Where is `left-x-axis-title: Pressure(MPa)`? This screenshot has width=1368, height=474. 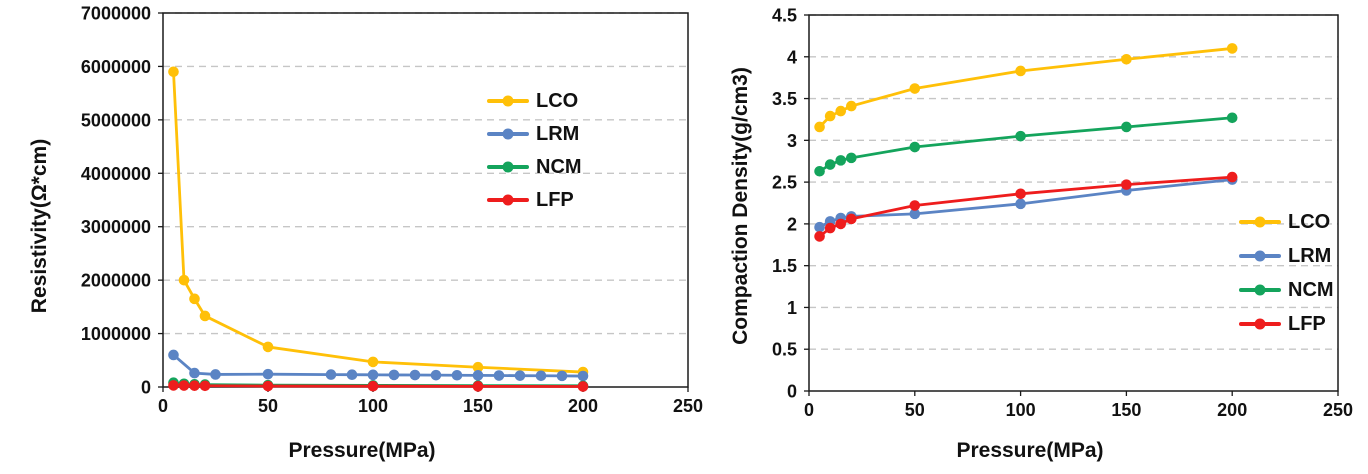
left-x-axis-title: Pressure(MPa) is located at coordinates (362, 450).